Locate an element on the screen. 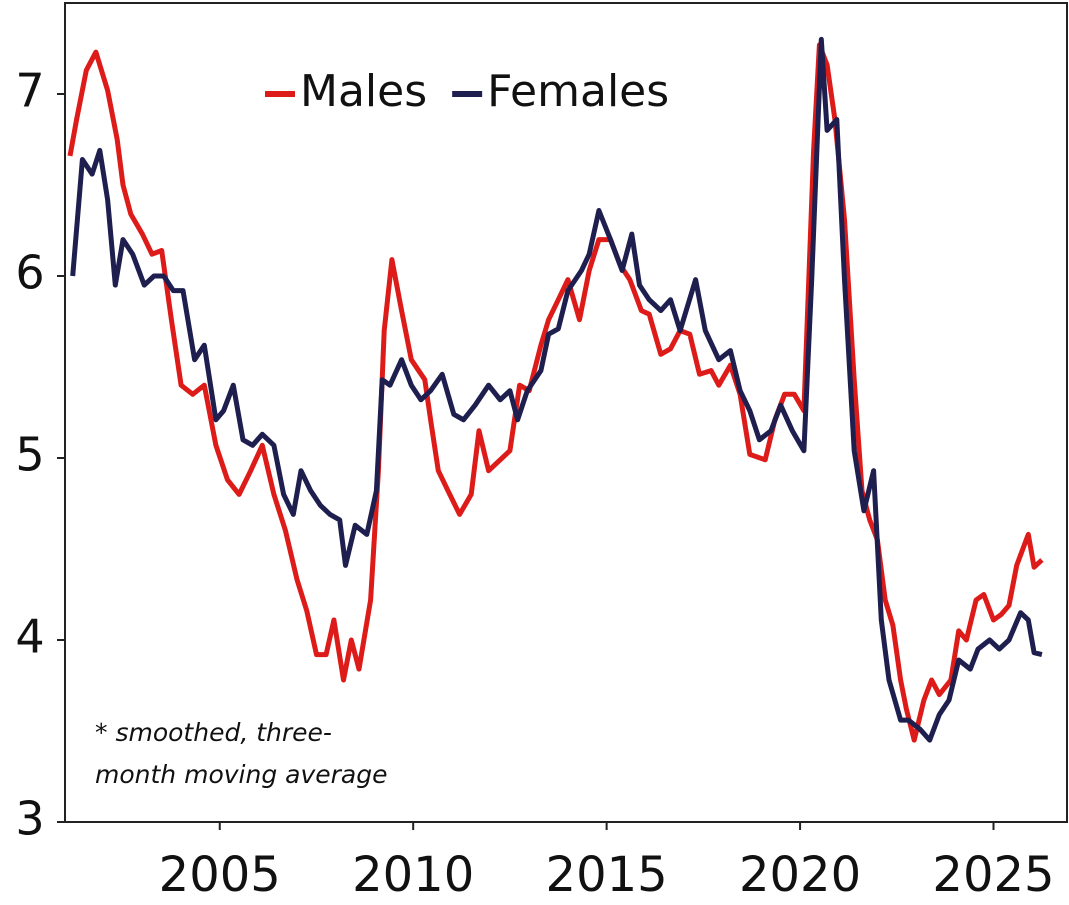 The height and width of the screenshot is (905, 1069). legend-label: Males is located at coordinates (363, 91).